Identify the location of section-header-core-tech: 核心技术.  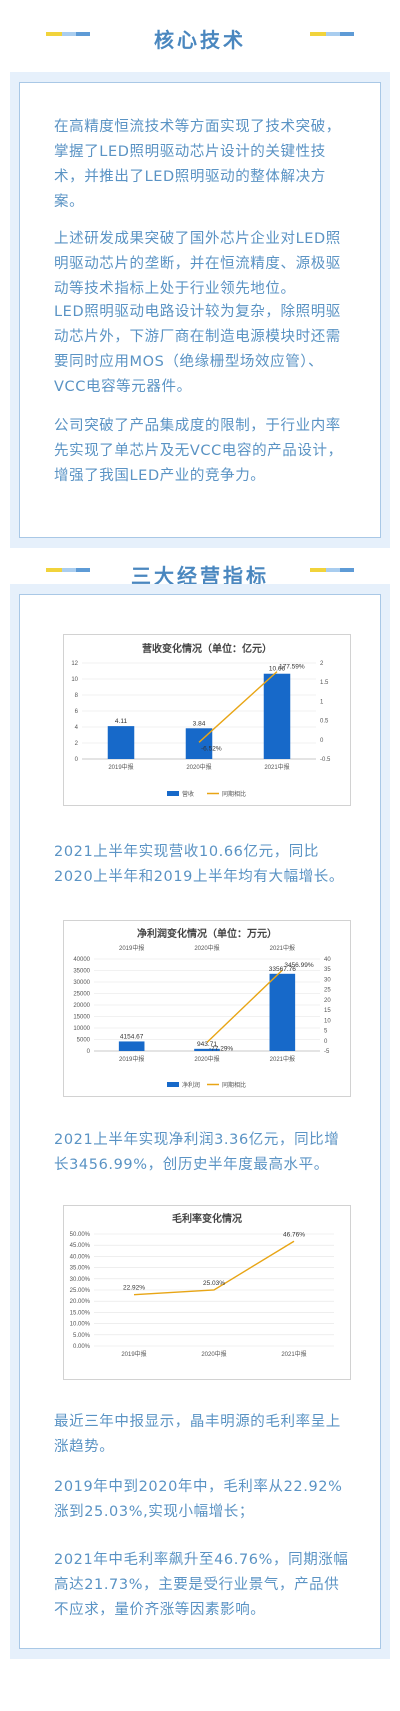
(200, 38).